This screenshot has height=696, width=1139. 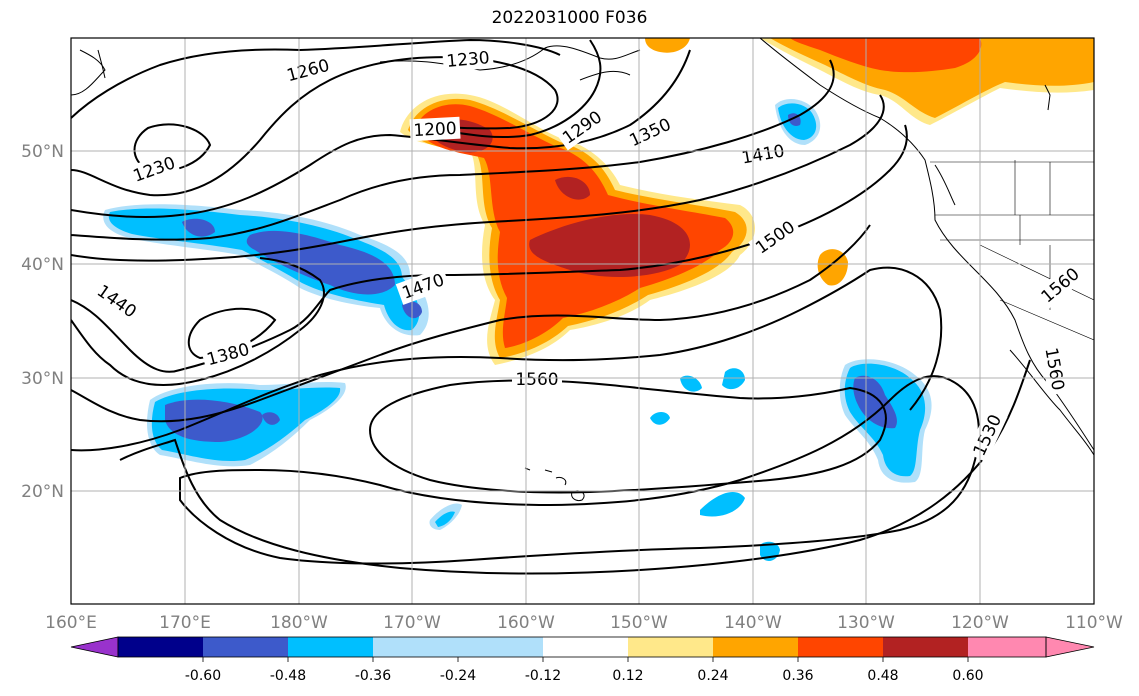 I want to click on colorbar-tick-label: 0.48, so click(x=882, y=676).